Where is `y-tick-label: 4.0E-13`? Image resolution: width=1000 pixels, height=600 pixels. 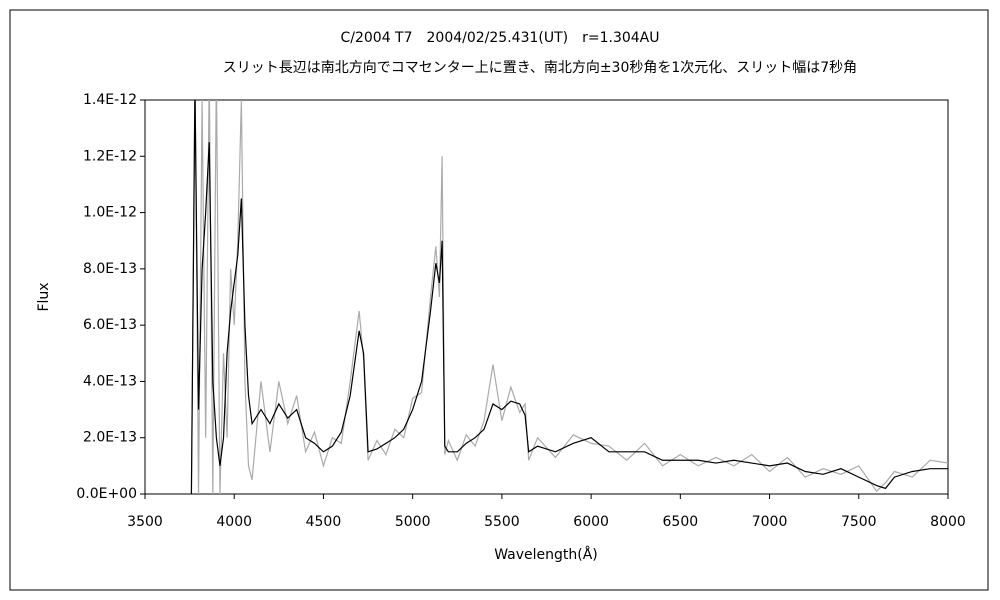 y-tick-label: 4.0E-13 is located at coordinates (110, 381).